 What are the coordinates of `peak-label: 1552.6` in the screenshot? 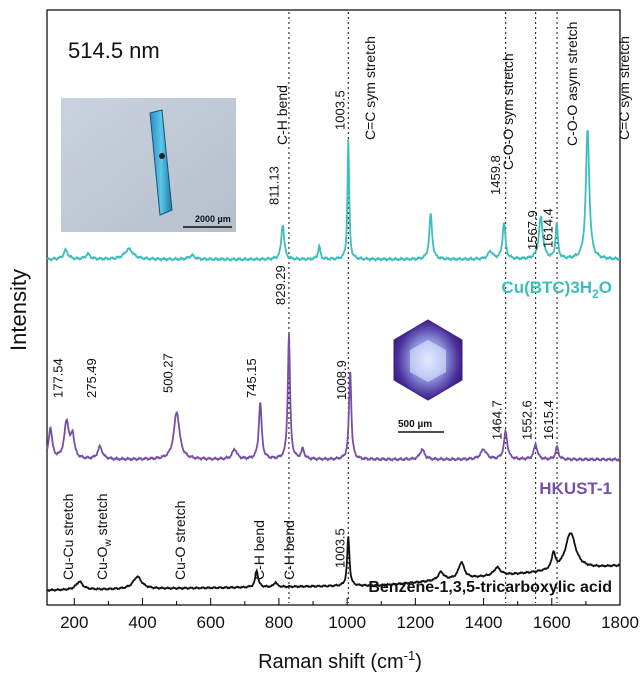 It's located at (527, 420).